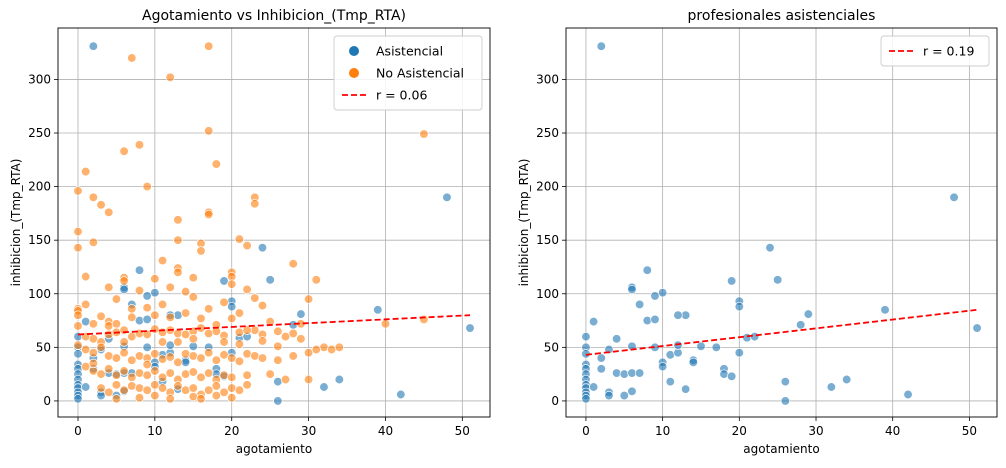 The image size is (1006, 468). What do you see at coordinates (969, 431) in the screenshot?
I see `x-tick-label: 50` at bounding box center [969, 431].